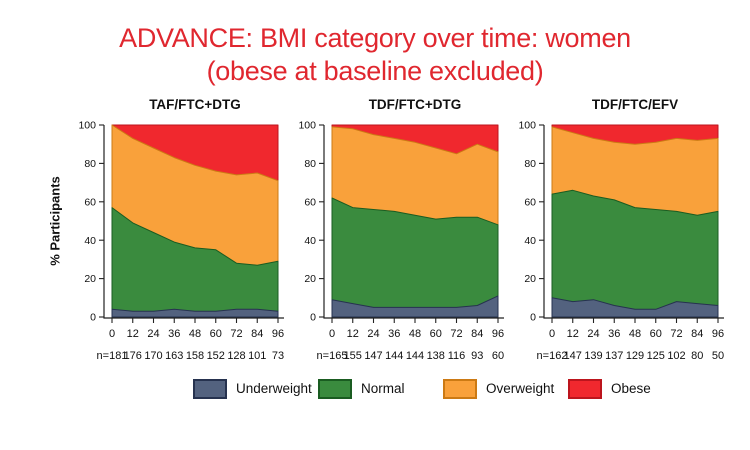 The image size is (750, 450). Describe the element at coordinates (195, 356) in the screenshot. I see `n-at-risk-label: 158` at that location.